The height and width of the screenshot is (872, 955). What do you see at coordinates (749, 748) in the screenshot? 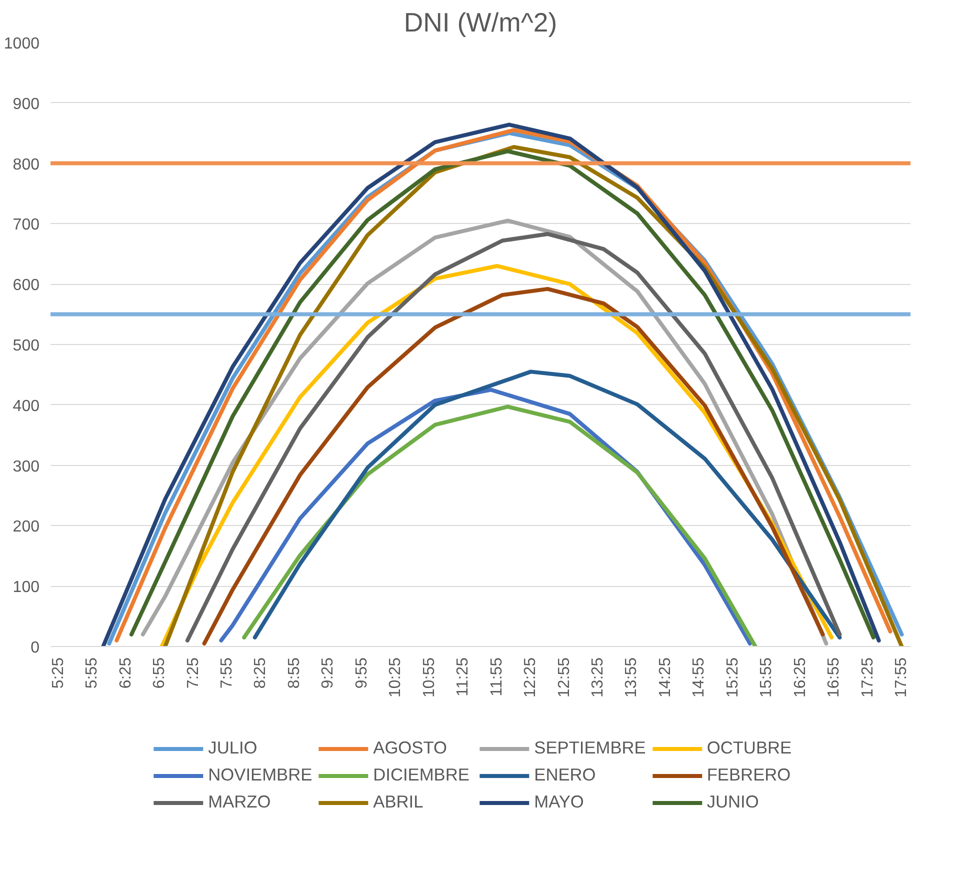
I see `legend-label: OCTUBRE` at bounding box center [749, 748].